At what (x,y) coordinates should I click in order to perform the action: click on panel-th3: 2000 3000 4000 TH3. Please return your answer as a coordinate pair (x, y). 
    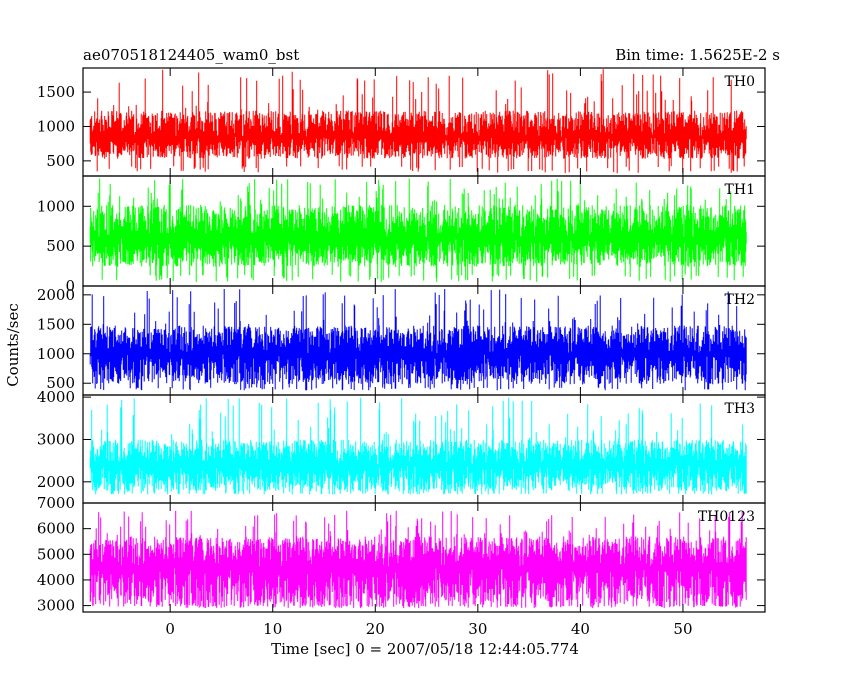
    Looking at the image, I should click on (401, 446).